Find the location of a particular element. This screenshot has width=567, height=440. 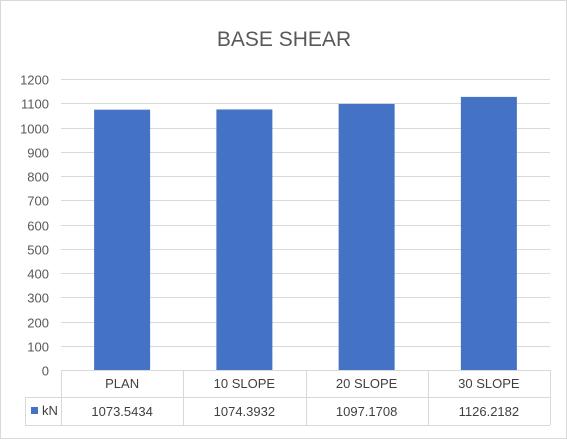

data-value-label: 1097.1708 is located at coordinates (366, 411).